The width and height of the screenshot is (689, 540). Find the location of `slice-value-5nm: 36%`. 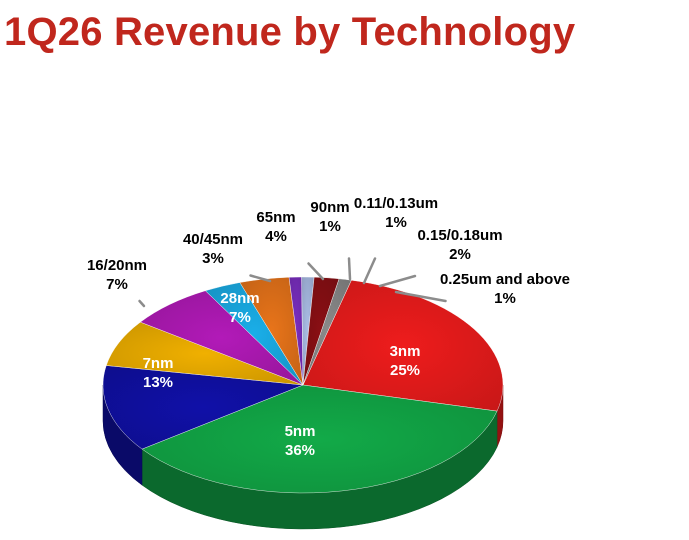

slice-value-5nm: 36% is located at coordinates (300, 450).